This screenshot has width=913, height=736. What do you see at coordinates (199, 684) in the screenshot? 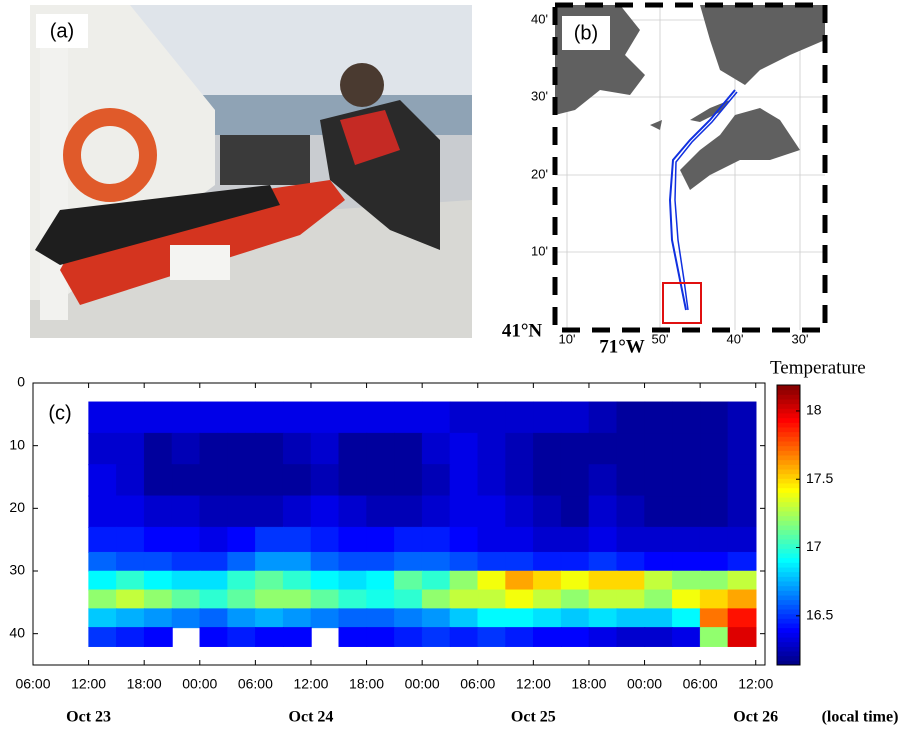
I see `x-tick-label: 00:00` at bounding box center [199, 684].